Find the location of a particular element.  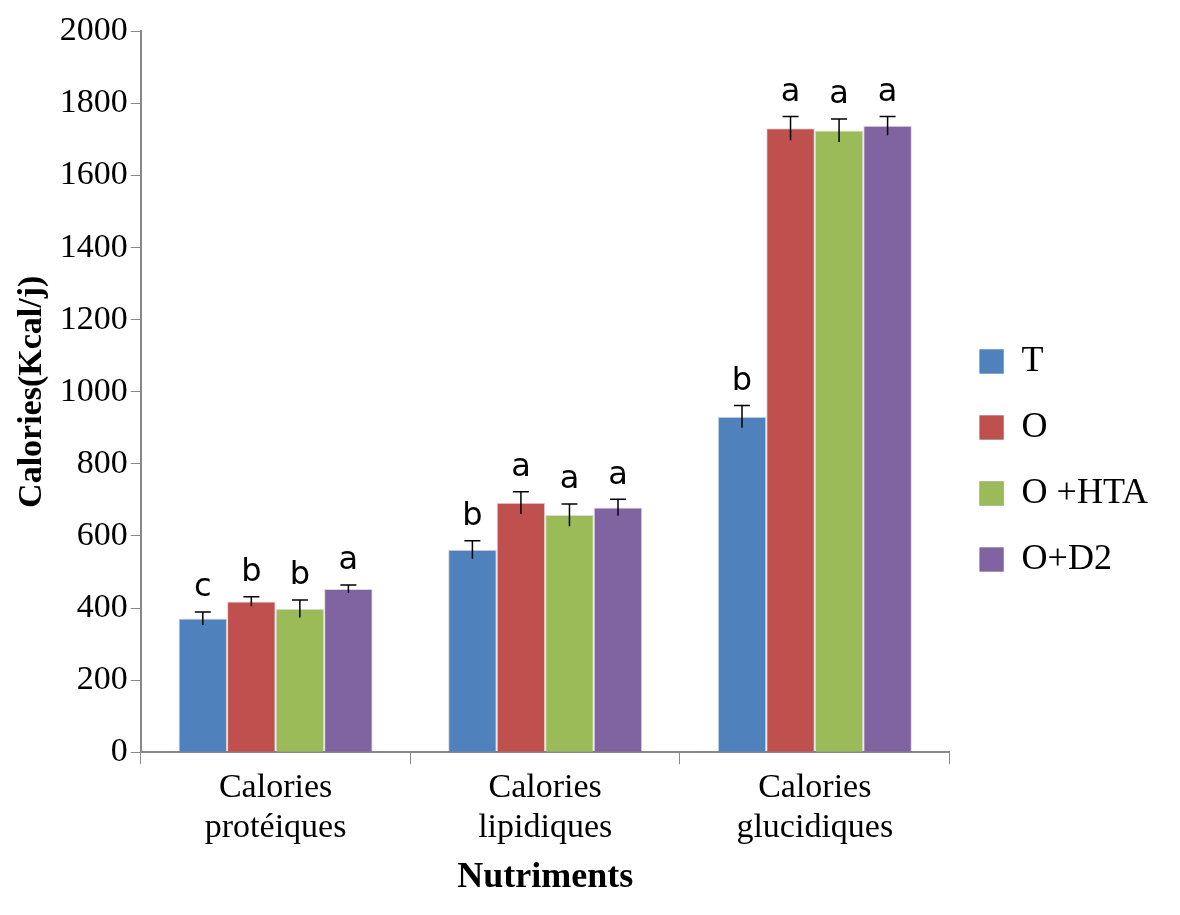

y-tick-label: 400 is located at coordinates (102, 605).